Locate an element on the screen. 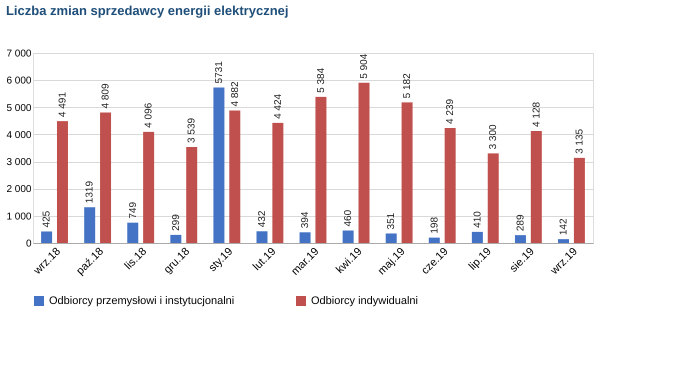 The height and width of the screenshot is (367, 700). data-label: 4 491 is located at coordinates (62, 105).